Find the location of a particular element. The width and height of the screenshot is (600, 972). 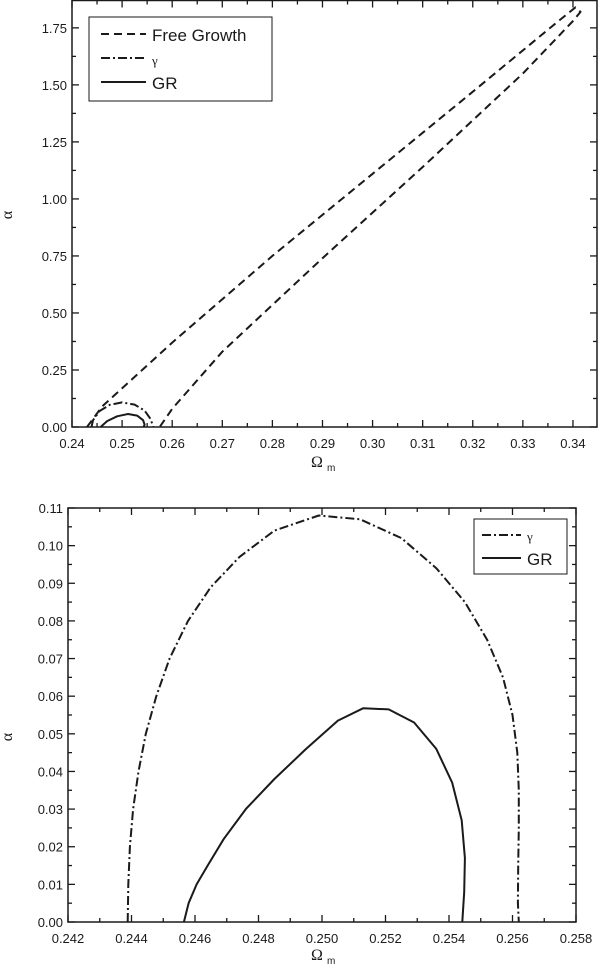

y-tick-label: 0.02 is located at coordinates (50, 847).